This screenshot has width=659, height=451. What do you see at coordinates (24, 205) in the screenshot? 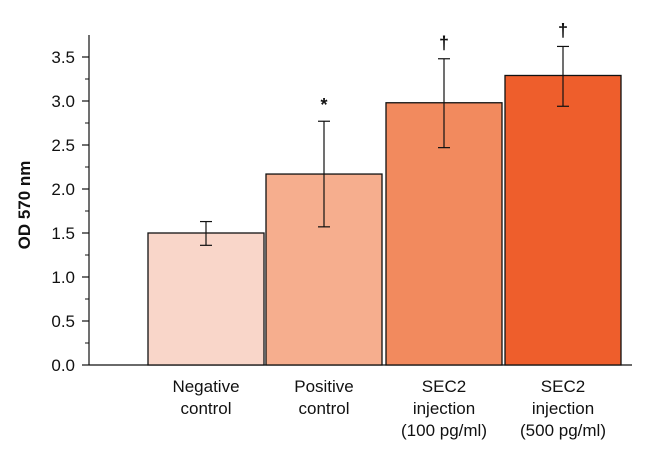
I see `y-axis-label: OD 570 nm` at bounding box center [24, 205].